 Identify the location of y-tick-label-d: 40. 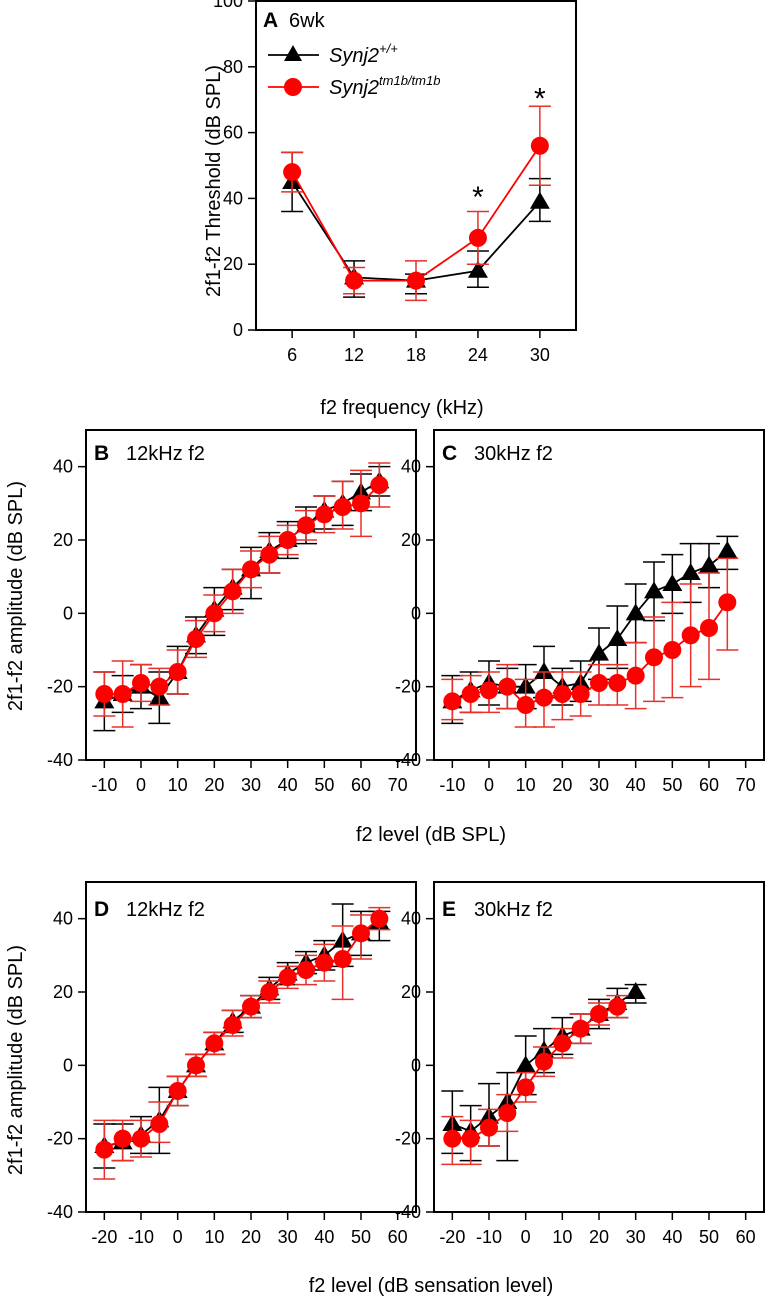
(63, 919).